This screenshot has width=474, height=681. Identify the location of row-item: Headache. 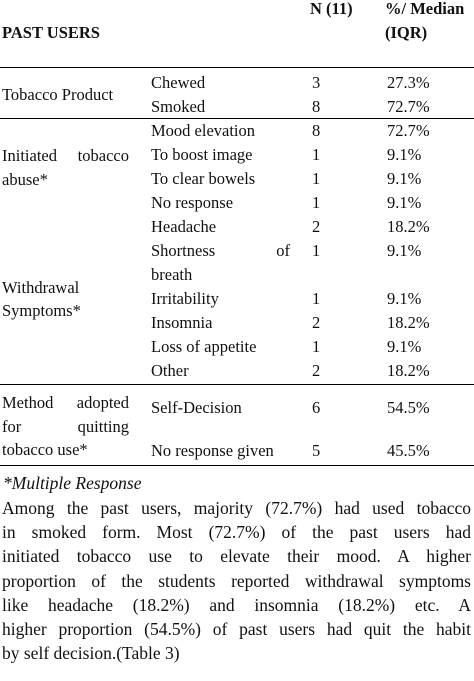
(184, 226).